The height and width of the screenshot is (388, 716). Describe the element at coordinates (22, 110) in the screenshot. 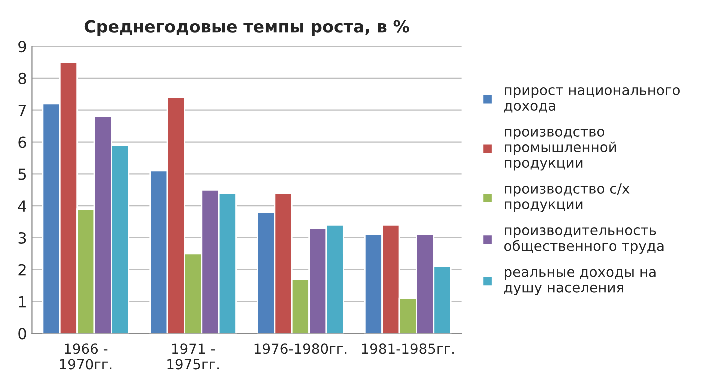

I see `y-tick-label: 7` at that location.